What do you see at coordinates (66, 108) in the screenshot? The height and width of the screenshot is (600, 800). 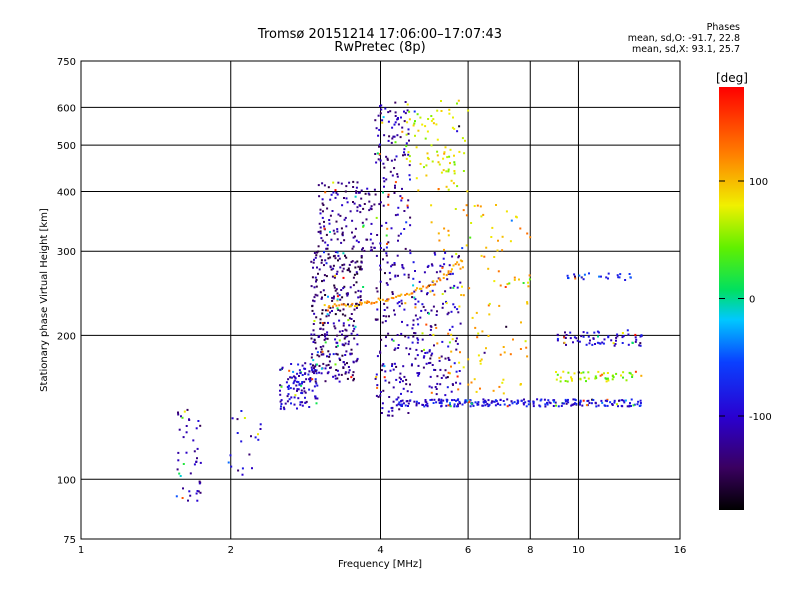 I see `y-tick-label: 600` at bounding box center [66, 108].